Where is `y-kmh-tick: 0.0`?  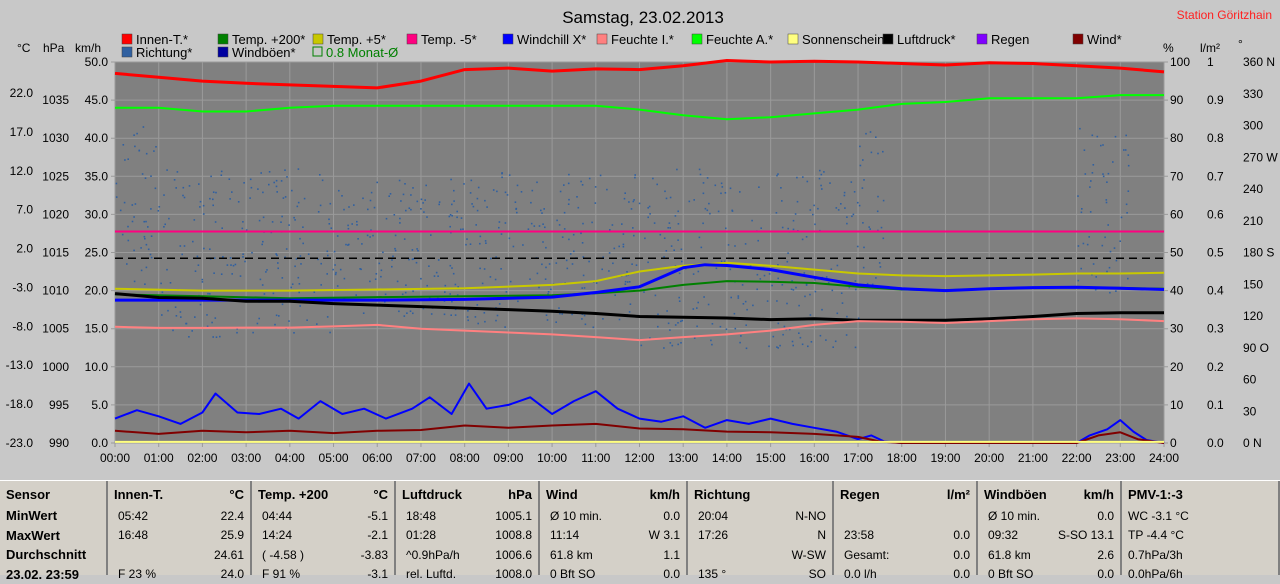
y-kmh-tick: 0.0 is located at coordinates (99, 443).